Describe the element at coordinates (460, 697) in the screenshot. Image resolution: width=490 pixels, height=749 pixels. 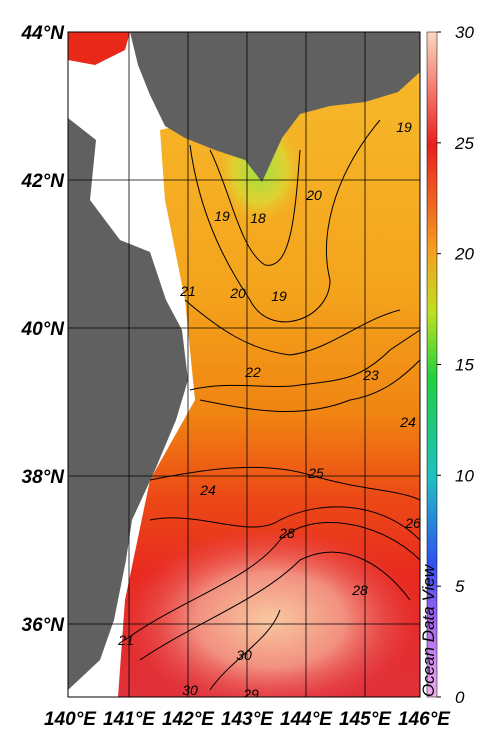
I see `colorbar-label: 0` at that location.